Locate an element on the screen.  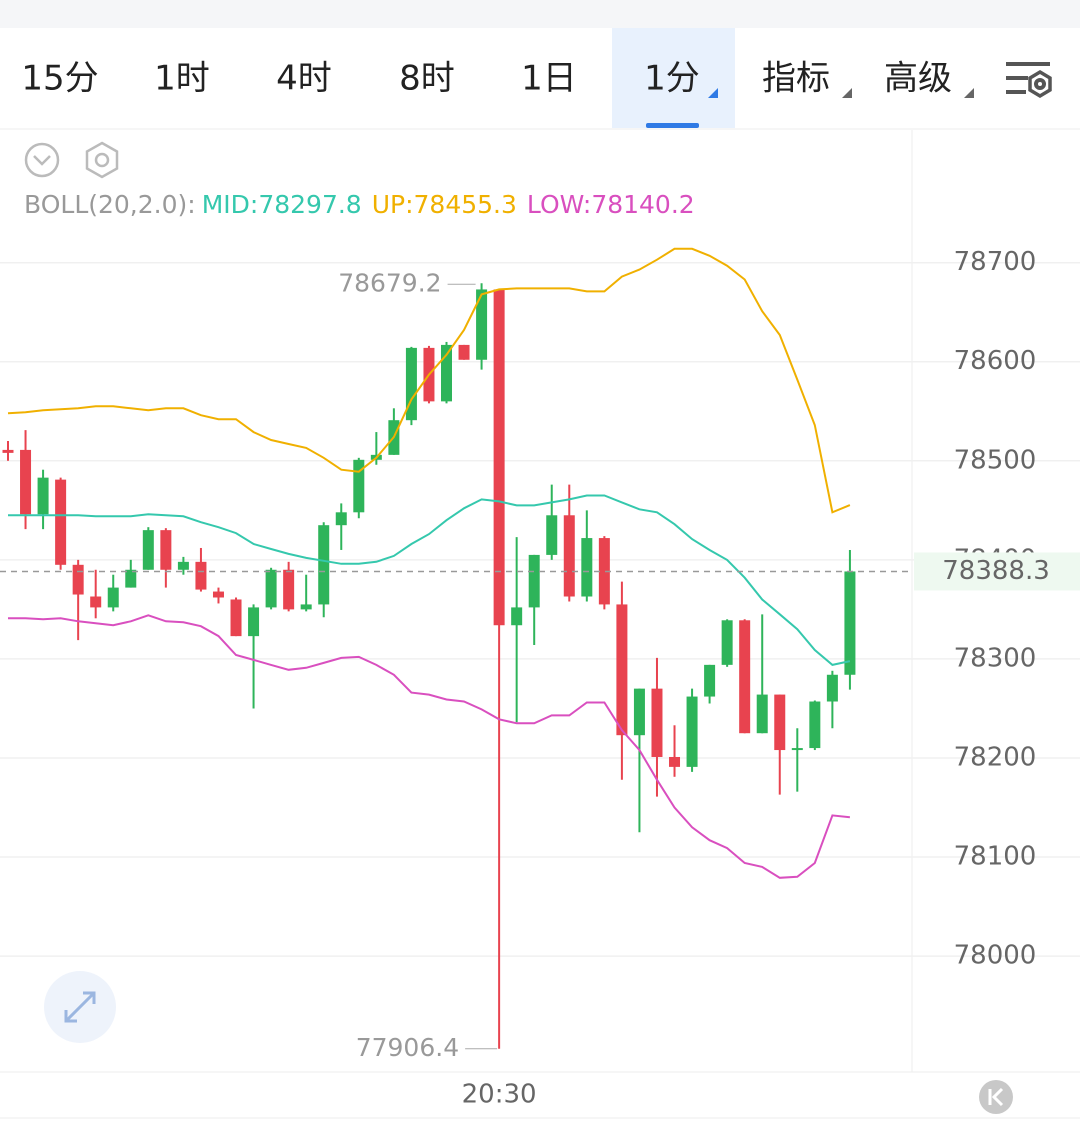
legend-entry: UP:78455.3 is located at coordinates (444, 204).